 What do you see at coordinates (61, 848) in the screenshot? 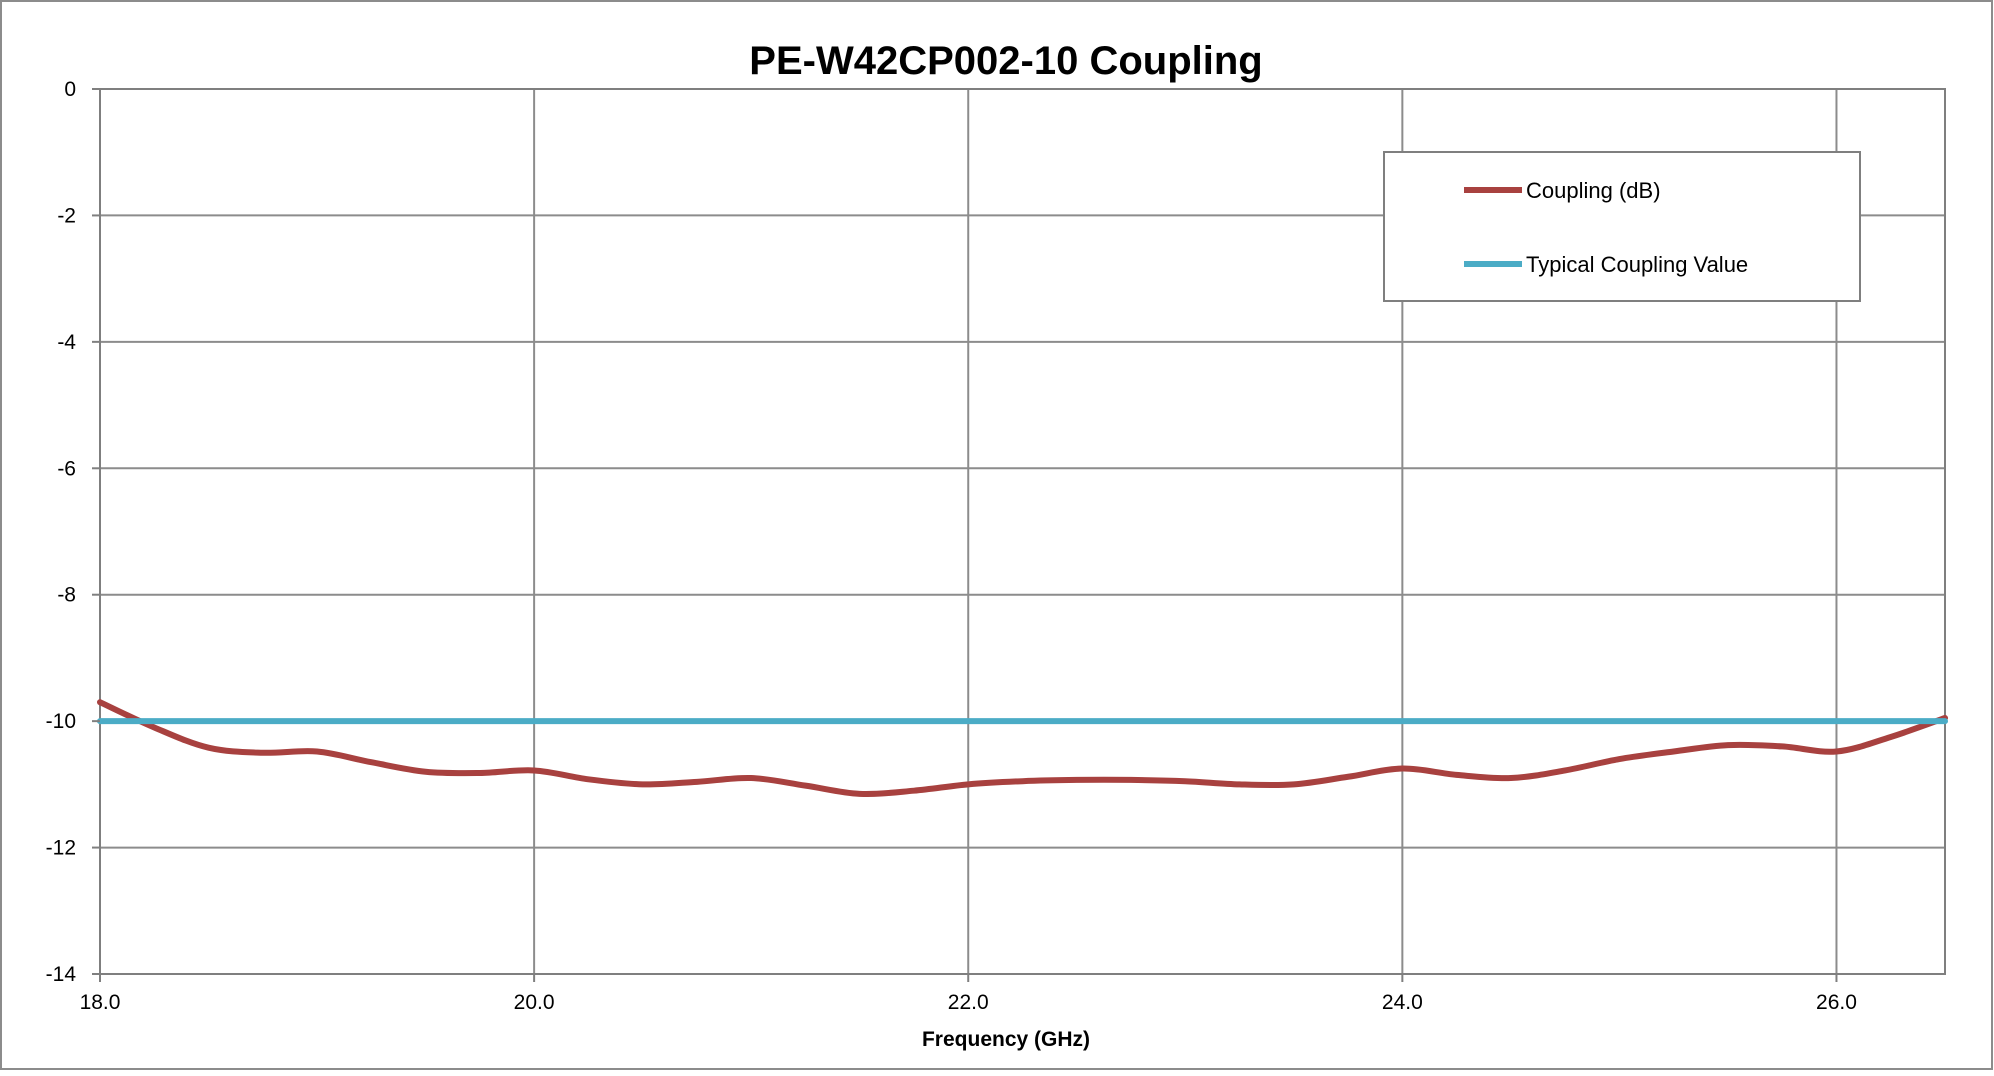
I see `y-tick-label: -12` at bounding box center [61, 848].